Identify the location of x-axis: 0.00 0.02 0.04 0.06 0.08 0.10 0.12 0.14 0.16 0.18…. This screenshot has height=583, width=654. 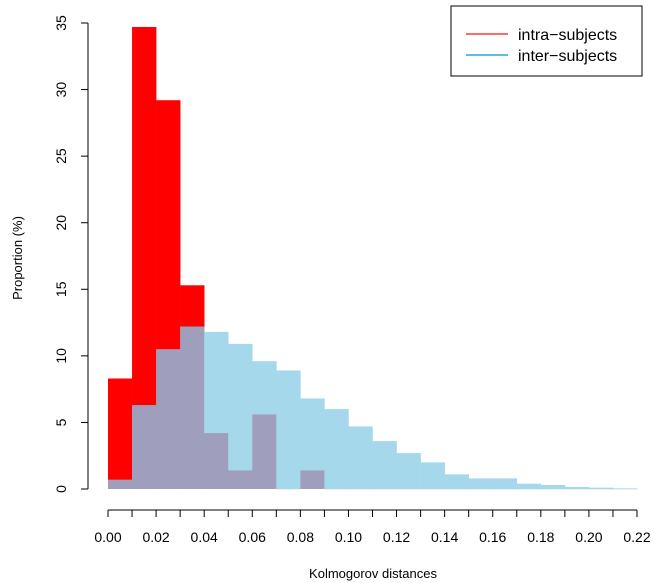
(372, 527).